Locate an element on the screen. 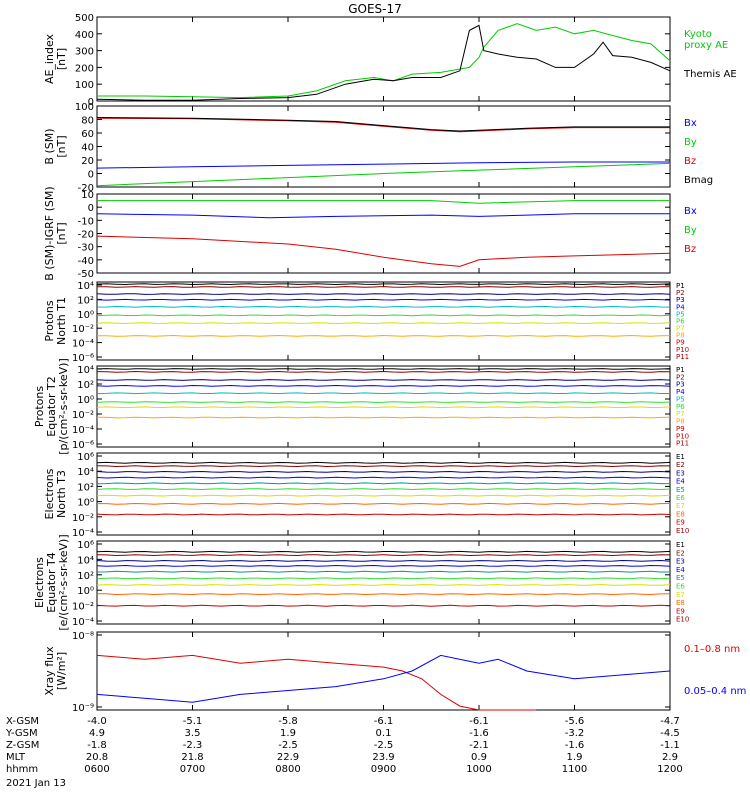 This screenshot has width=750, height=800. legend-label: E7 is located at coordinates (680, 595).